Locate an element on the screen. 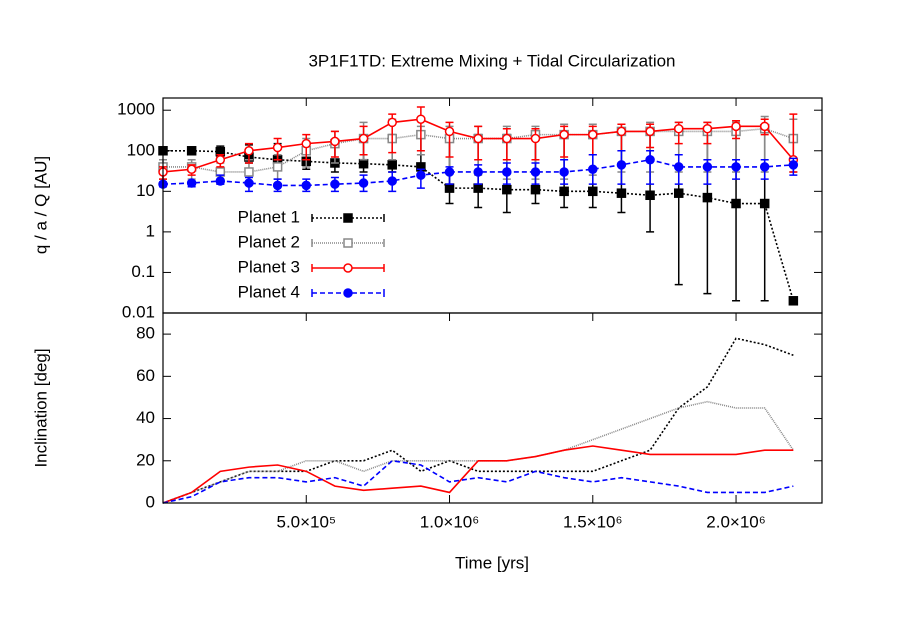  legend-label: Planet 1 is located at coordinates (269, 216).